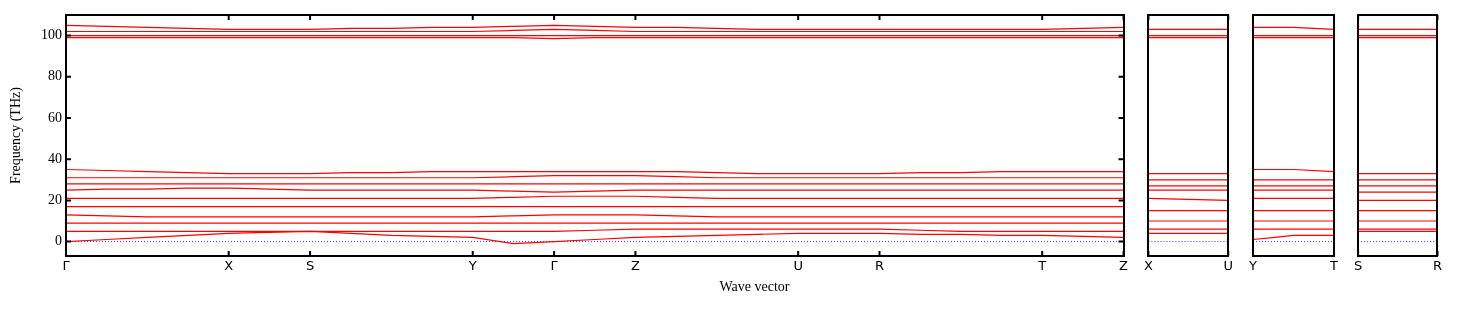 The width and height of the screenshot is (1464, 310). Describe the element at coordinates (55, 200) in the screenshot. I see `y-tick-label: 20` at that location.